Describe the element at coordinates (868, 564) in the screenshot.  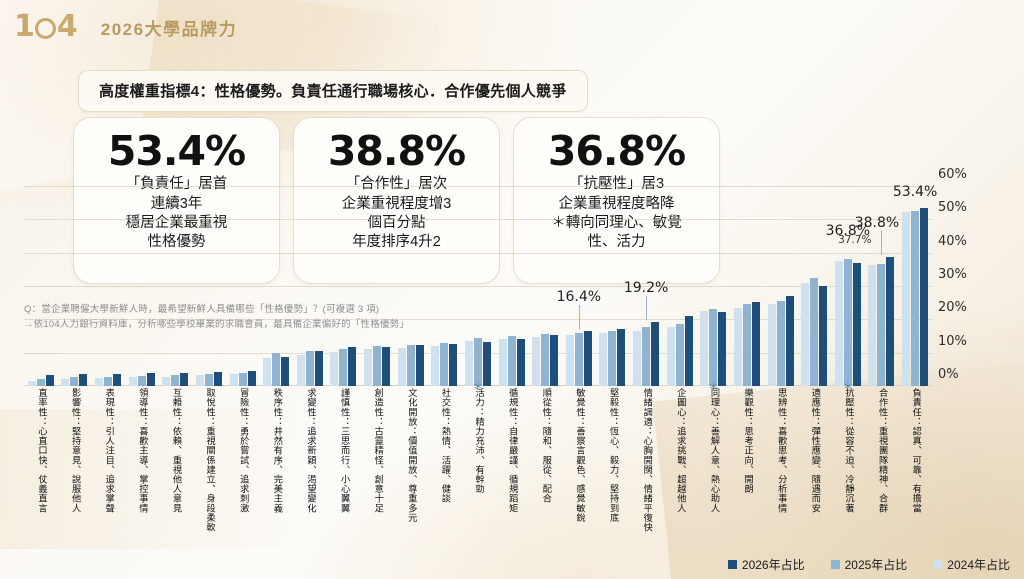
I see `legend-item: 2025年占比` at that location.